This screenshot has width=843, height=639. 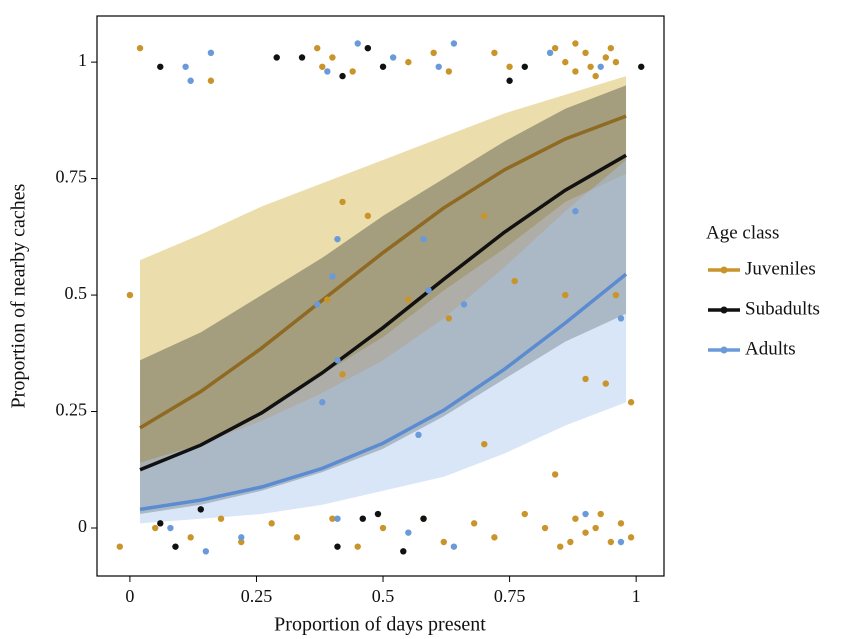 I want to click on y-tick-label: 0.5, so click(x=76, y=293).